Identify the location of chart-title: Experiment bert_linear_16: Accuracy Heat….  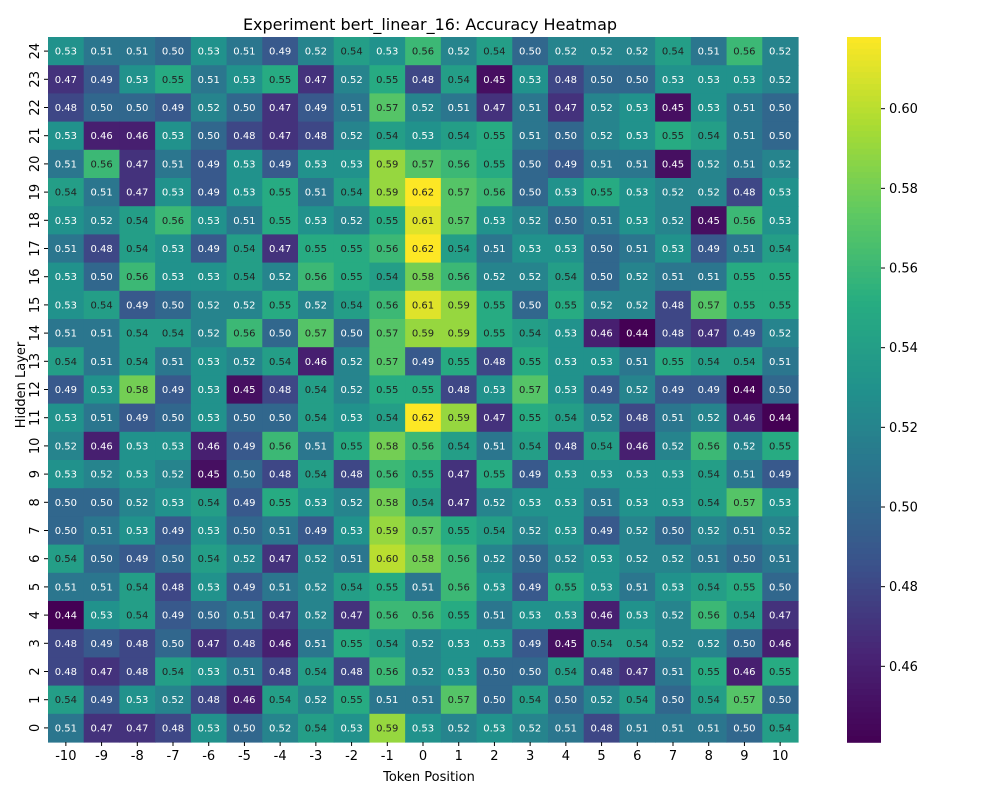
(430, 25).